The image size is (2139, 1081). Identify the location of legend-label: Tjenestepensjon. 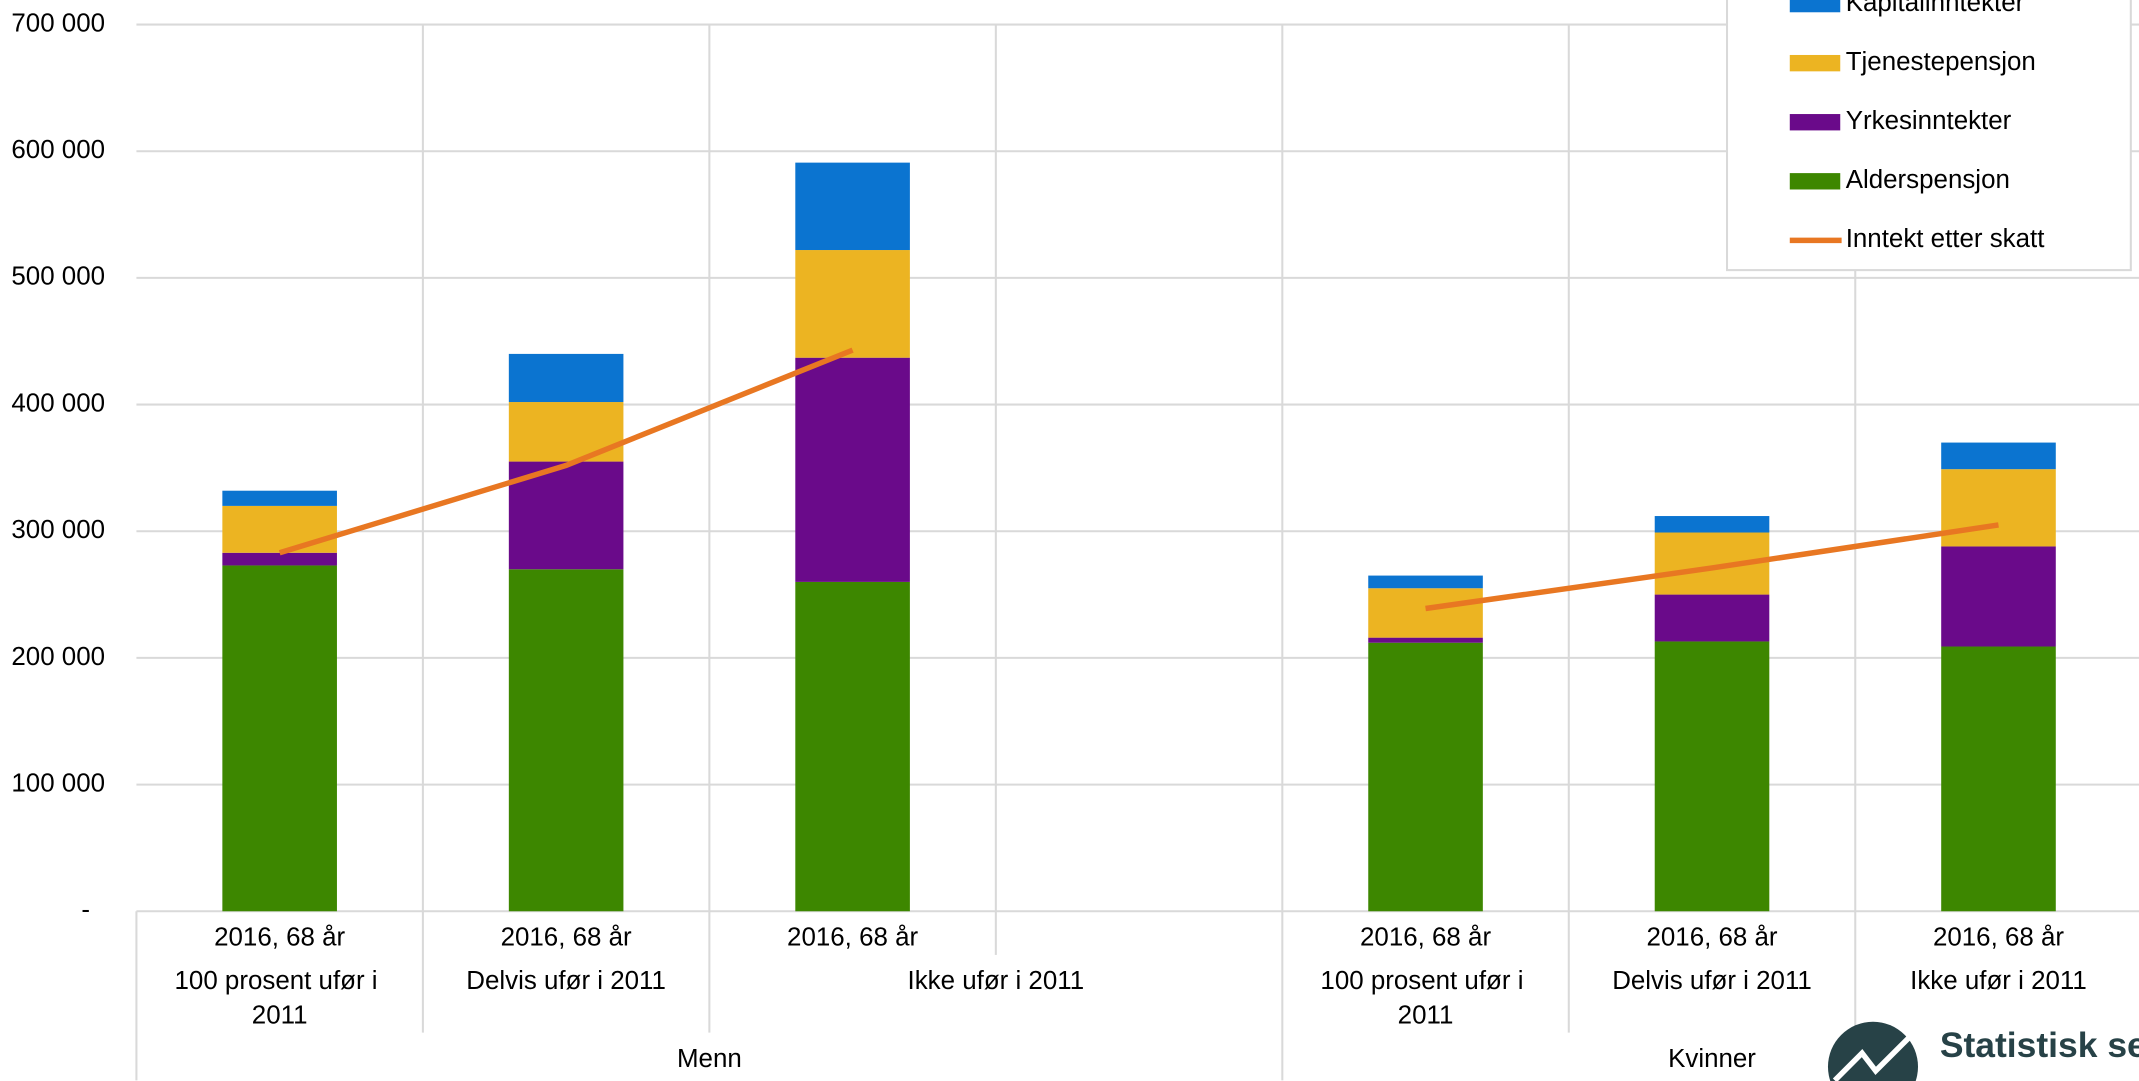
(1941, 62).